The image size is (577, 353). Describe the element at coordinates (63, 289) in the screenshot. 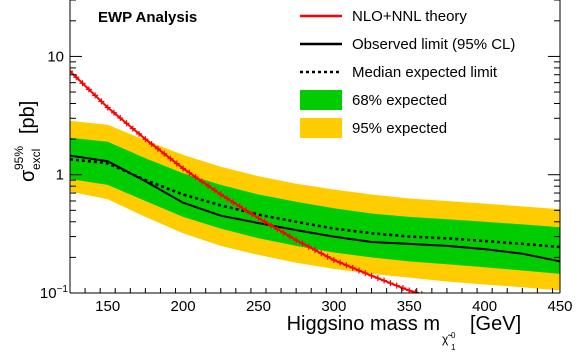

I see `y-tick-label-exponent: −1` at that location.